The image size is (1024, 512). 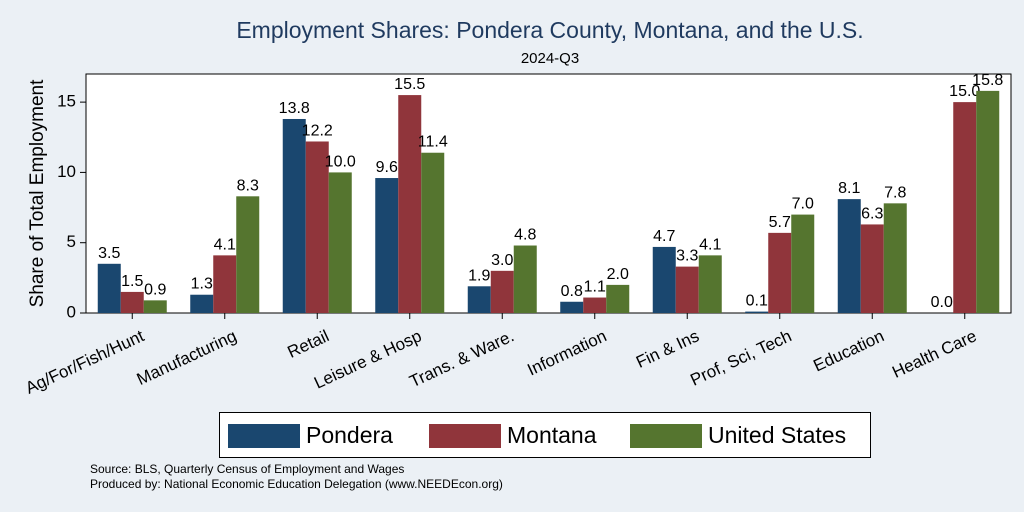 What do you see at coordinates (155, 306) in the screenshot?
I see `bar-united-states-ag-for-fish-hunt` at bounding box center [155, 306].